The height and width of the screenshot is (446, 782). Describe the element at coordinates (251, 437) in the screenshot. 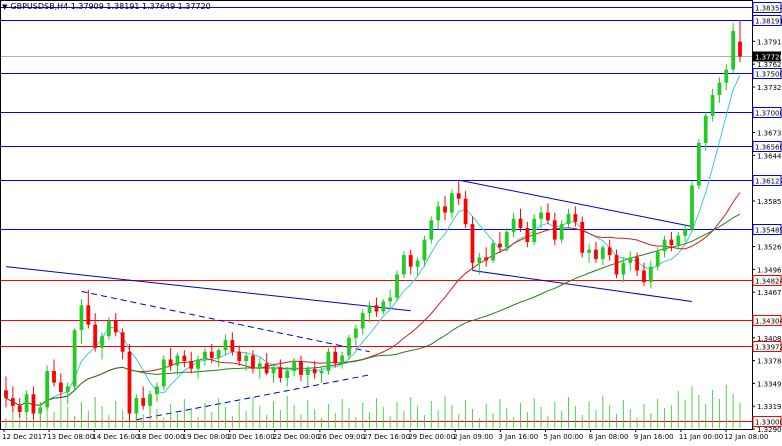

I see `time-tick-label: 20 Dec 16:00` at that location.